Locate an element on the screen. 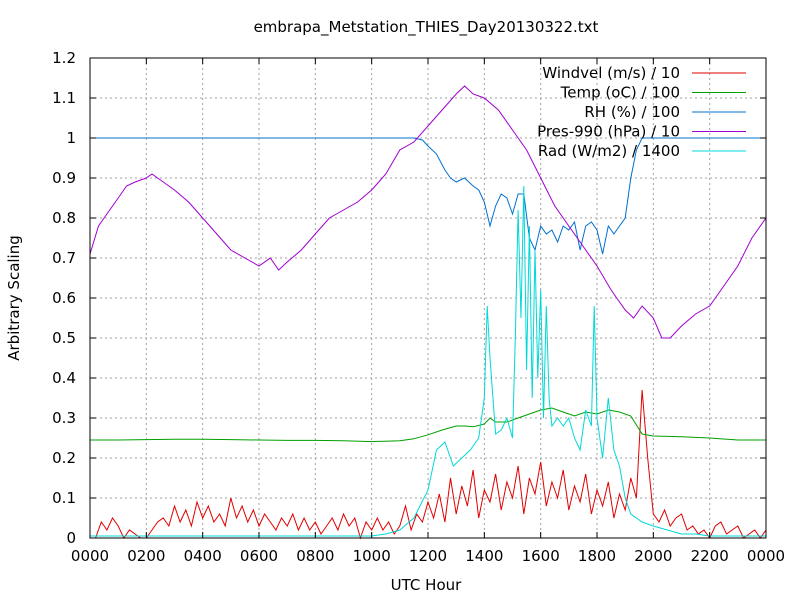 The height and width of the screenshot is (600, 800). x-tick-label: 1000 is located at coordinates (372, 556).